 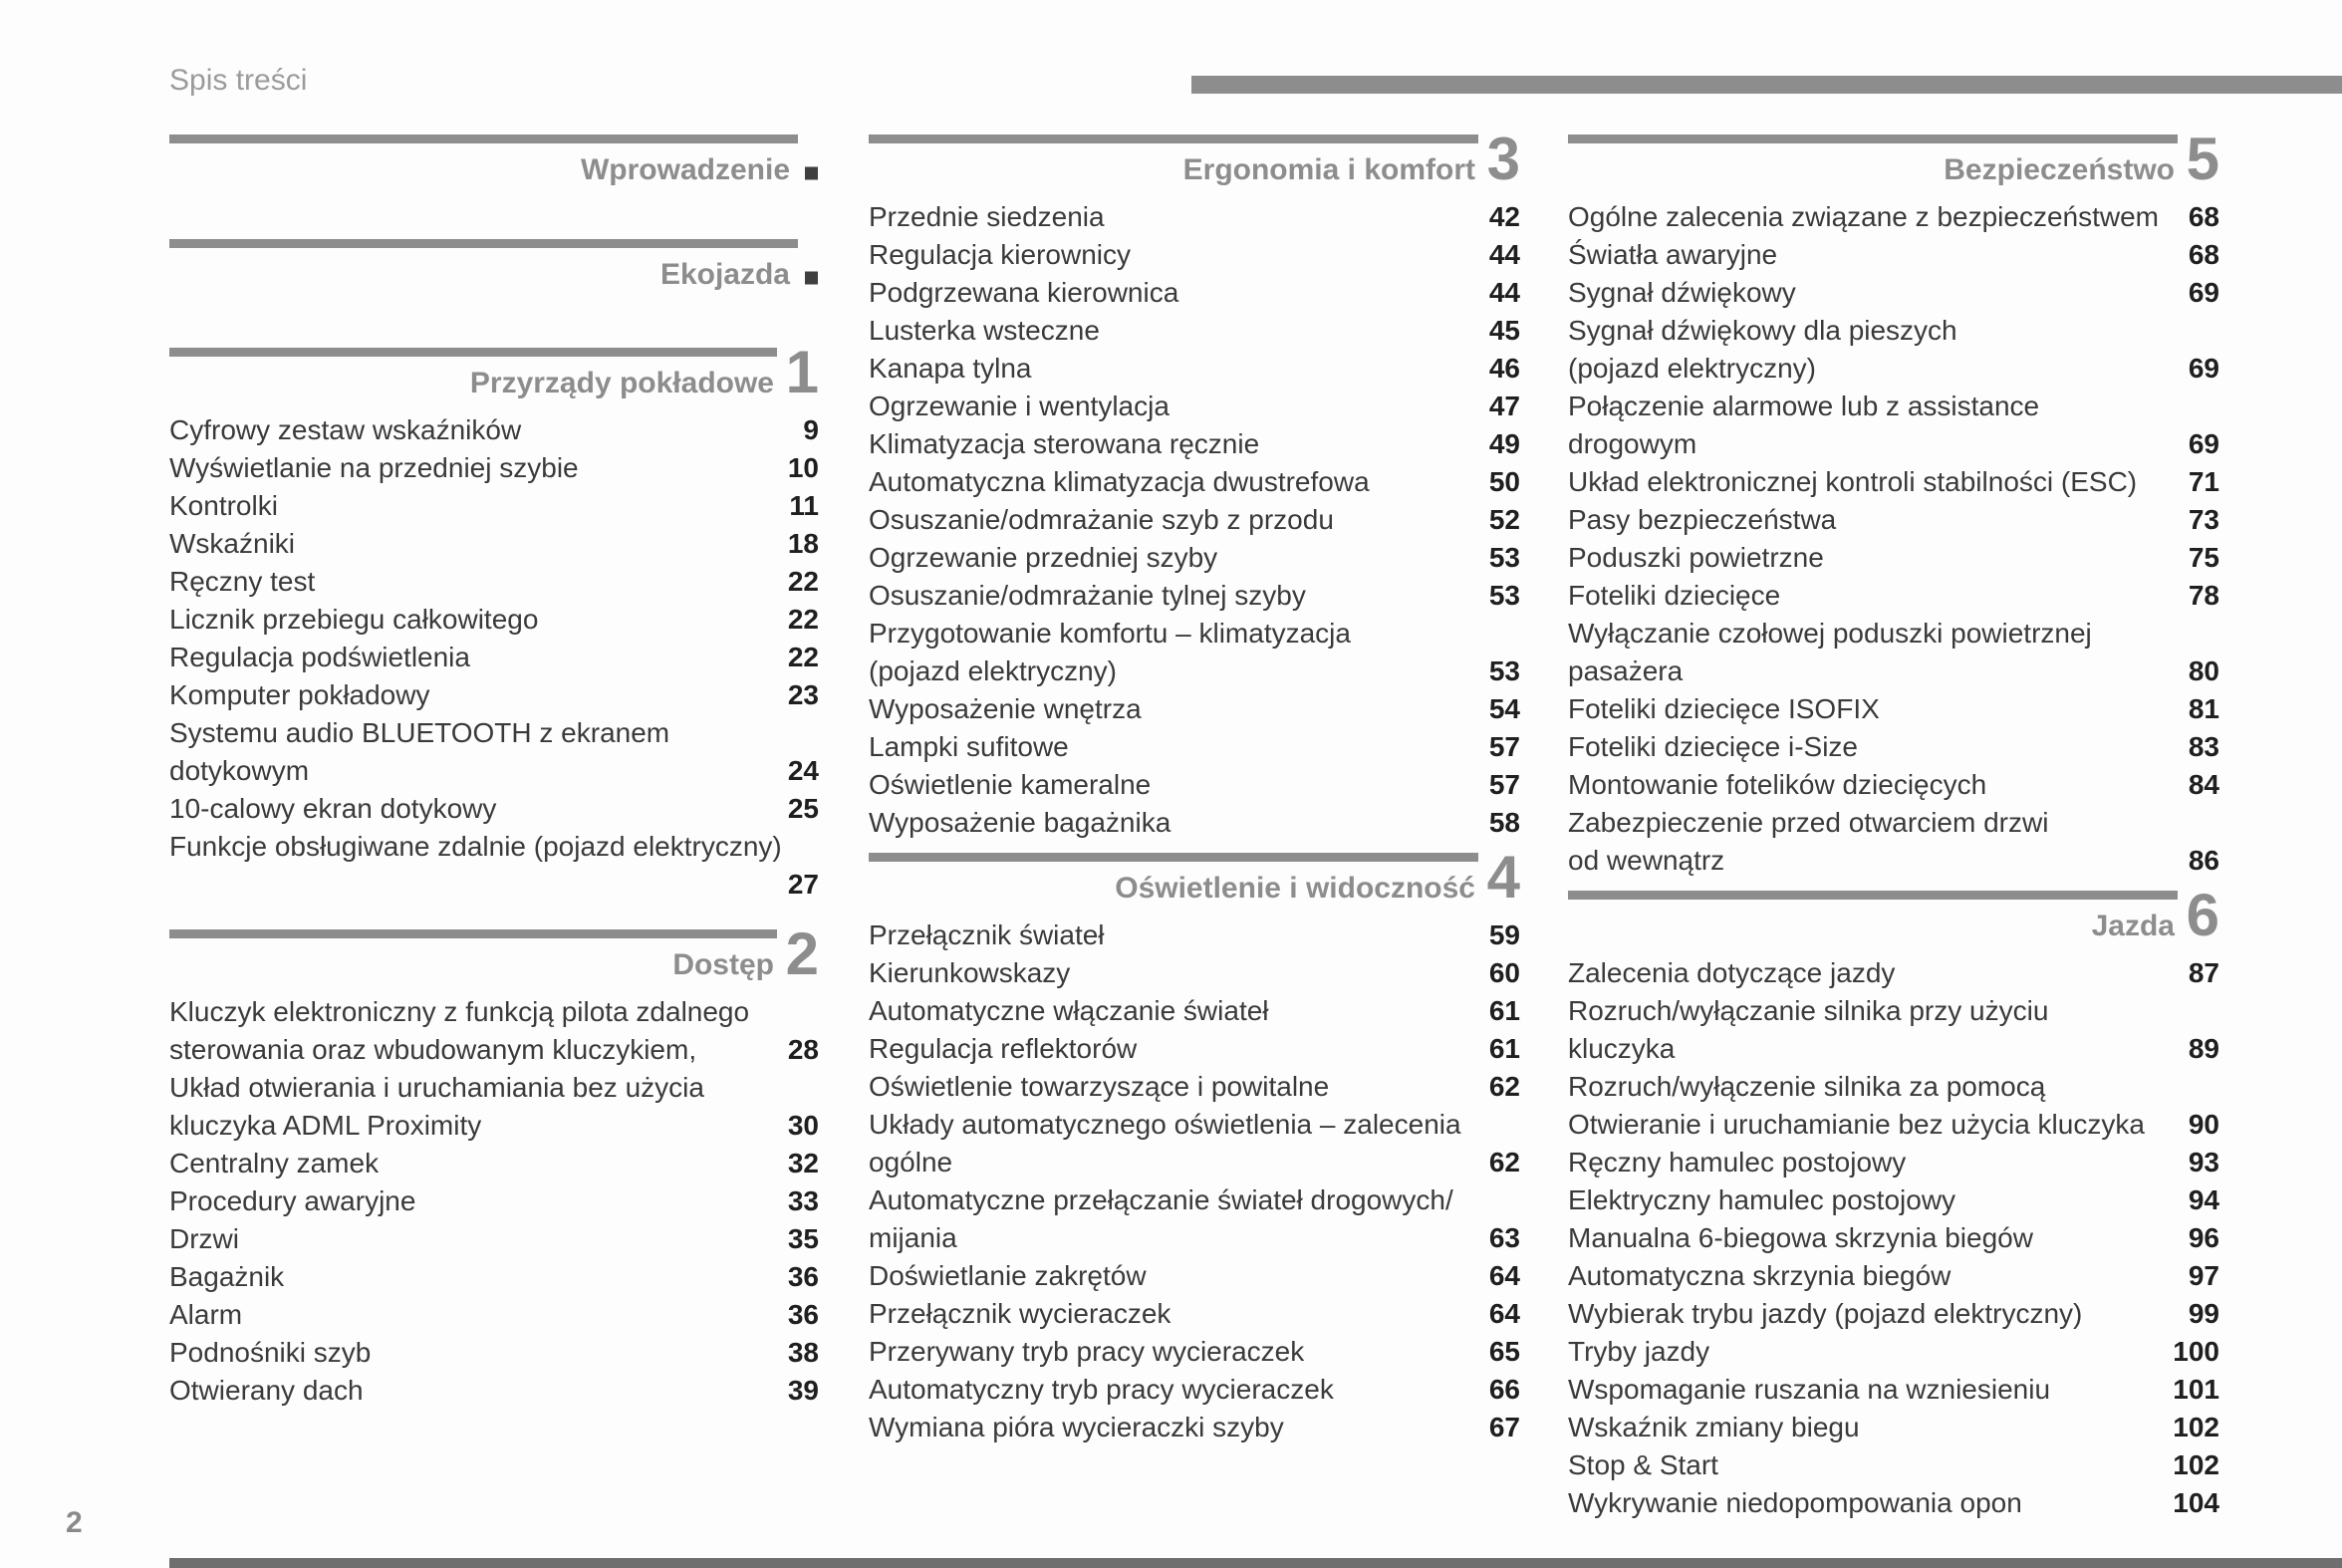 I want to click on entry-label: Regulacja kierownicy, so click(x=1001, y=254).